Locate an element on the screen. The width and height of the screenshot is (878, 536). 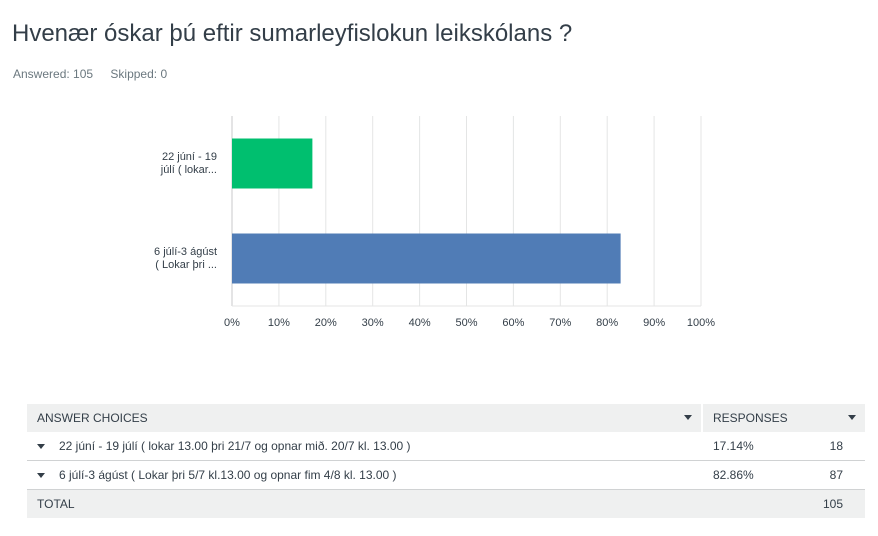
response-percent: 82.86% is located at coordinates (733, 475).